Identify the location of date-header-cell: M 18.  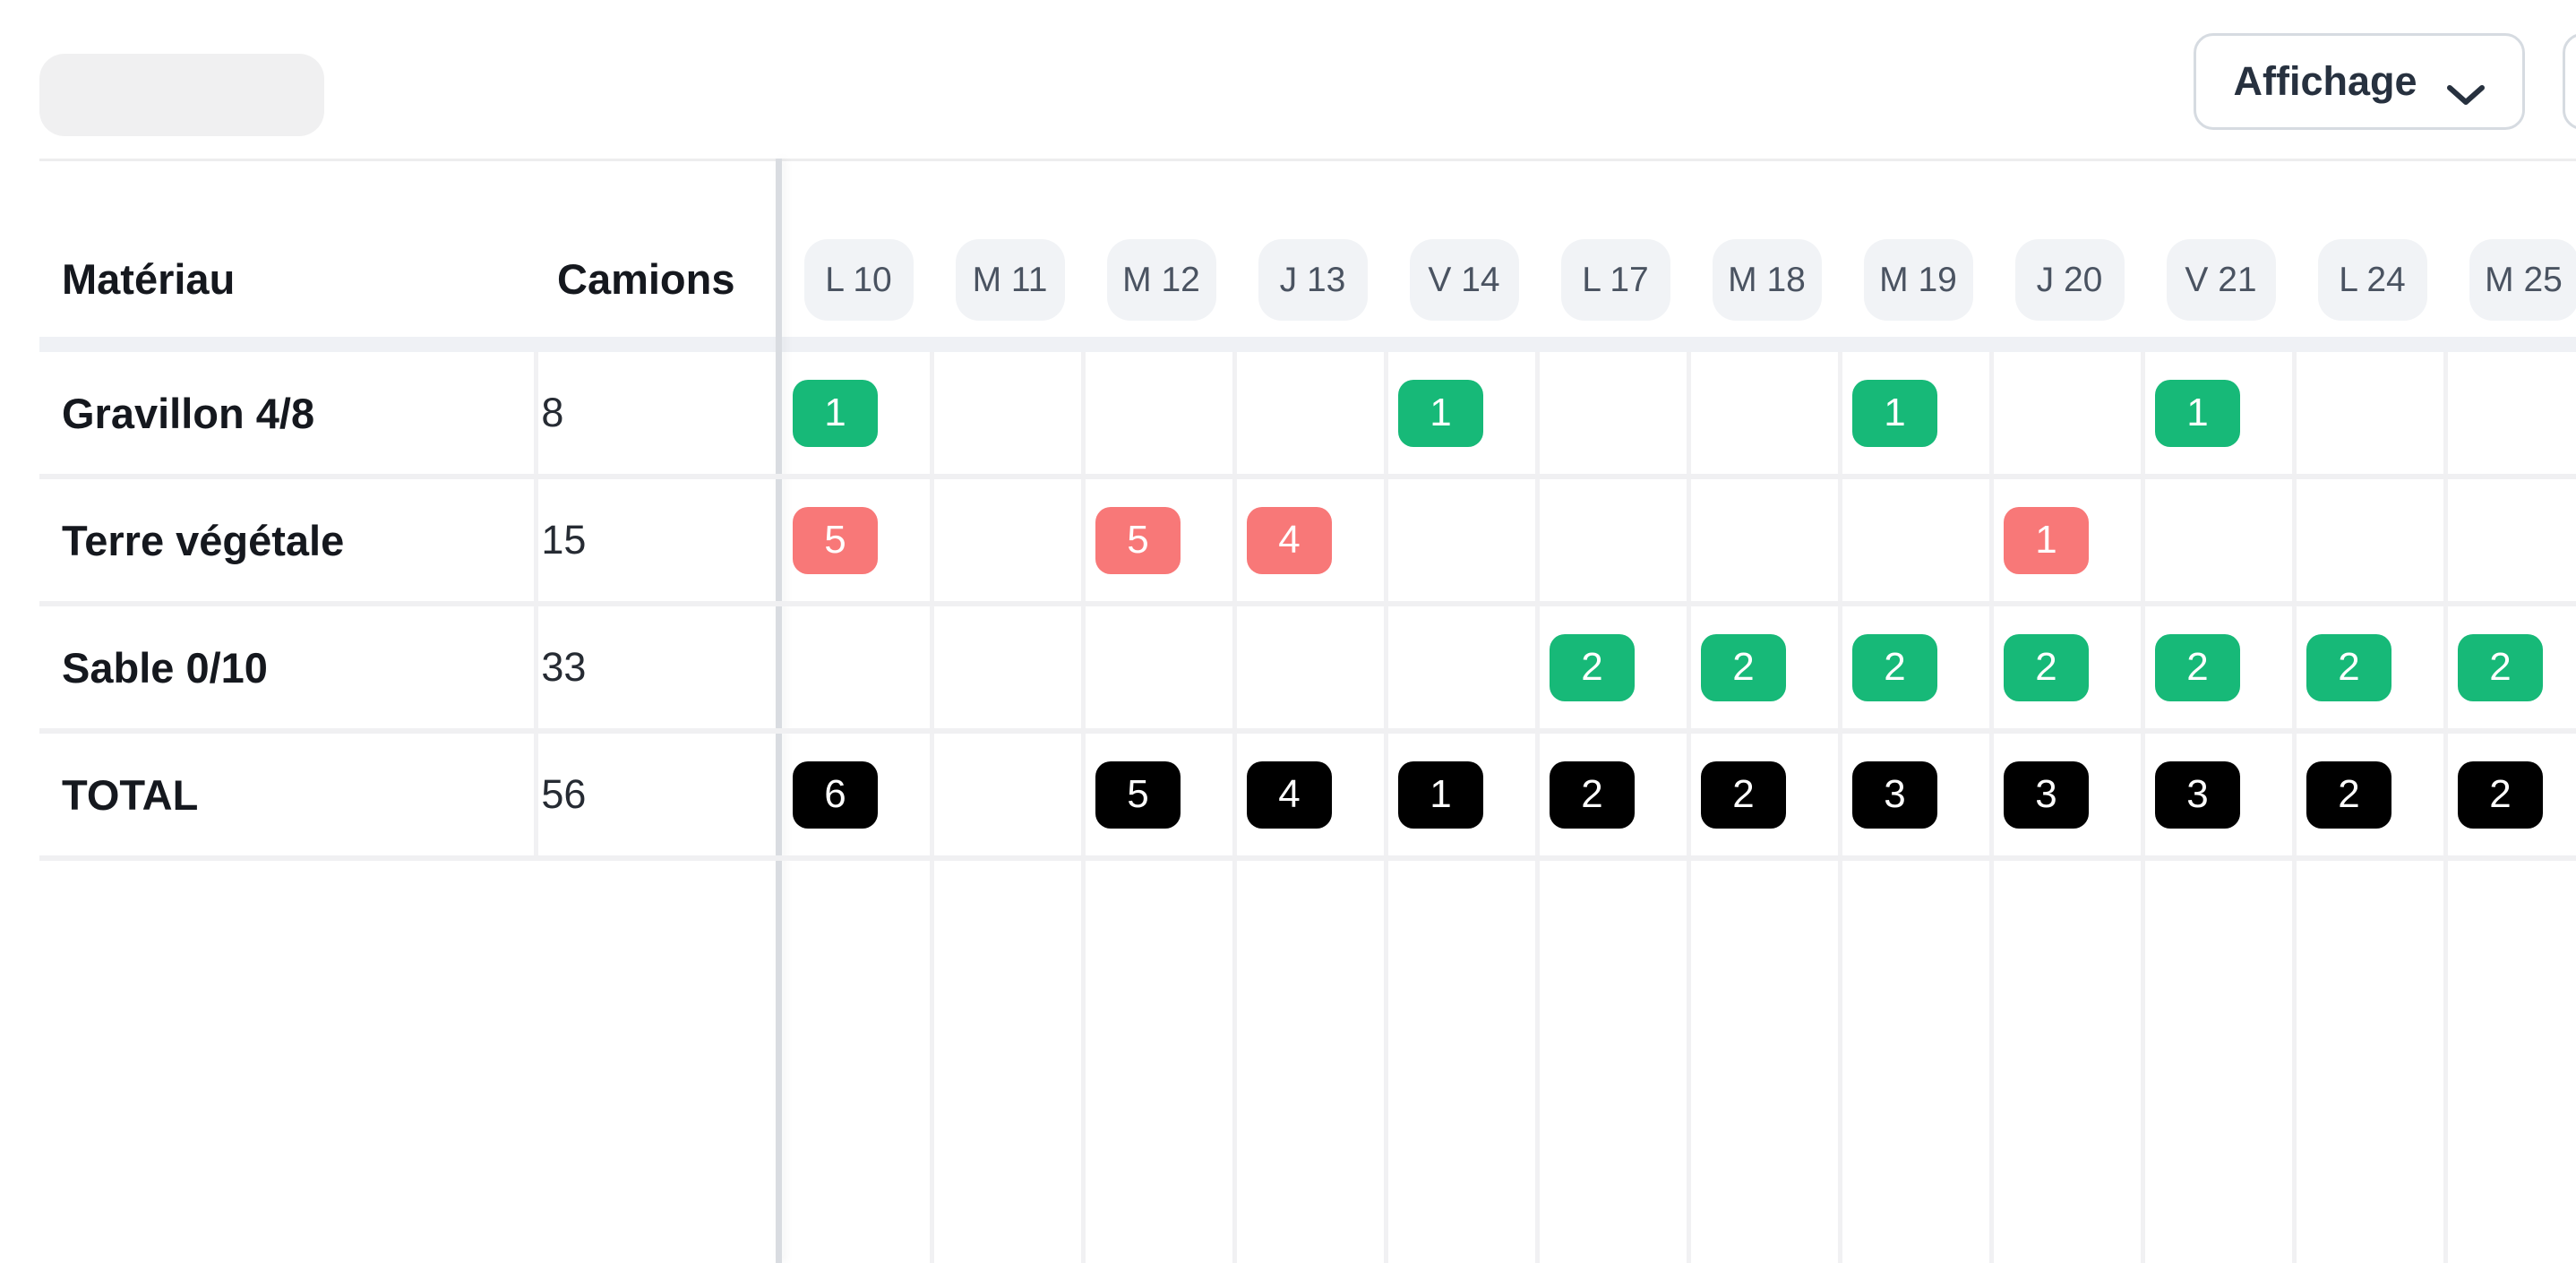
(1766, 280).